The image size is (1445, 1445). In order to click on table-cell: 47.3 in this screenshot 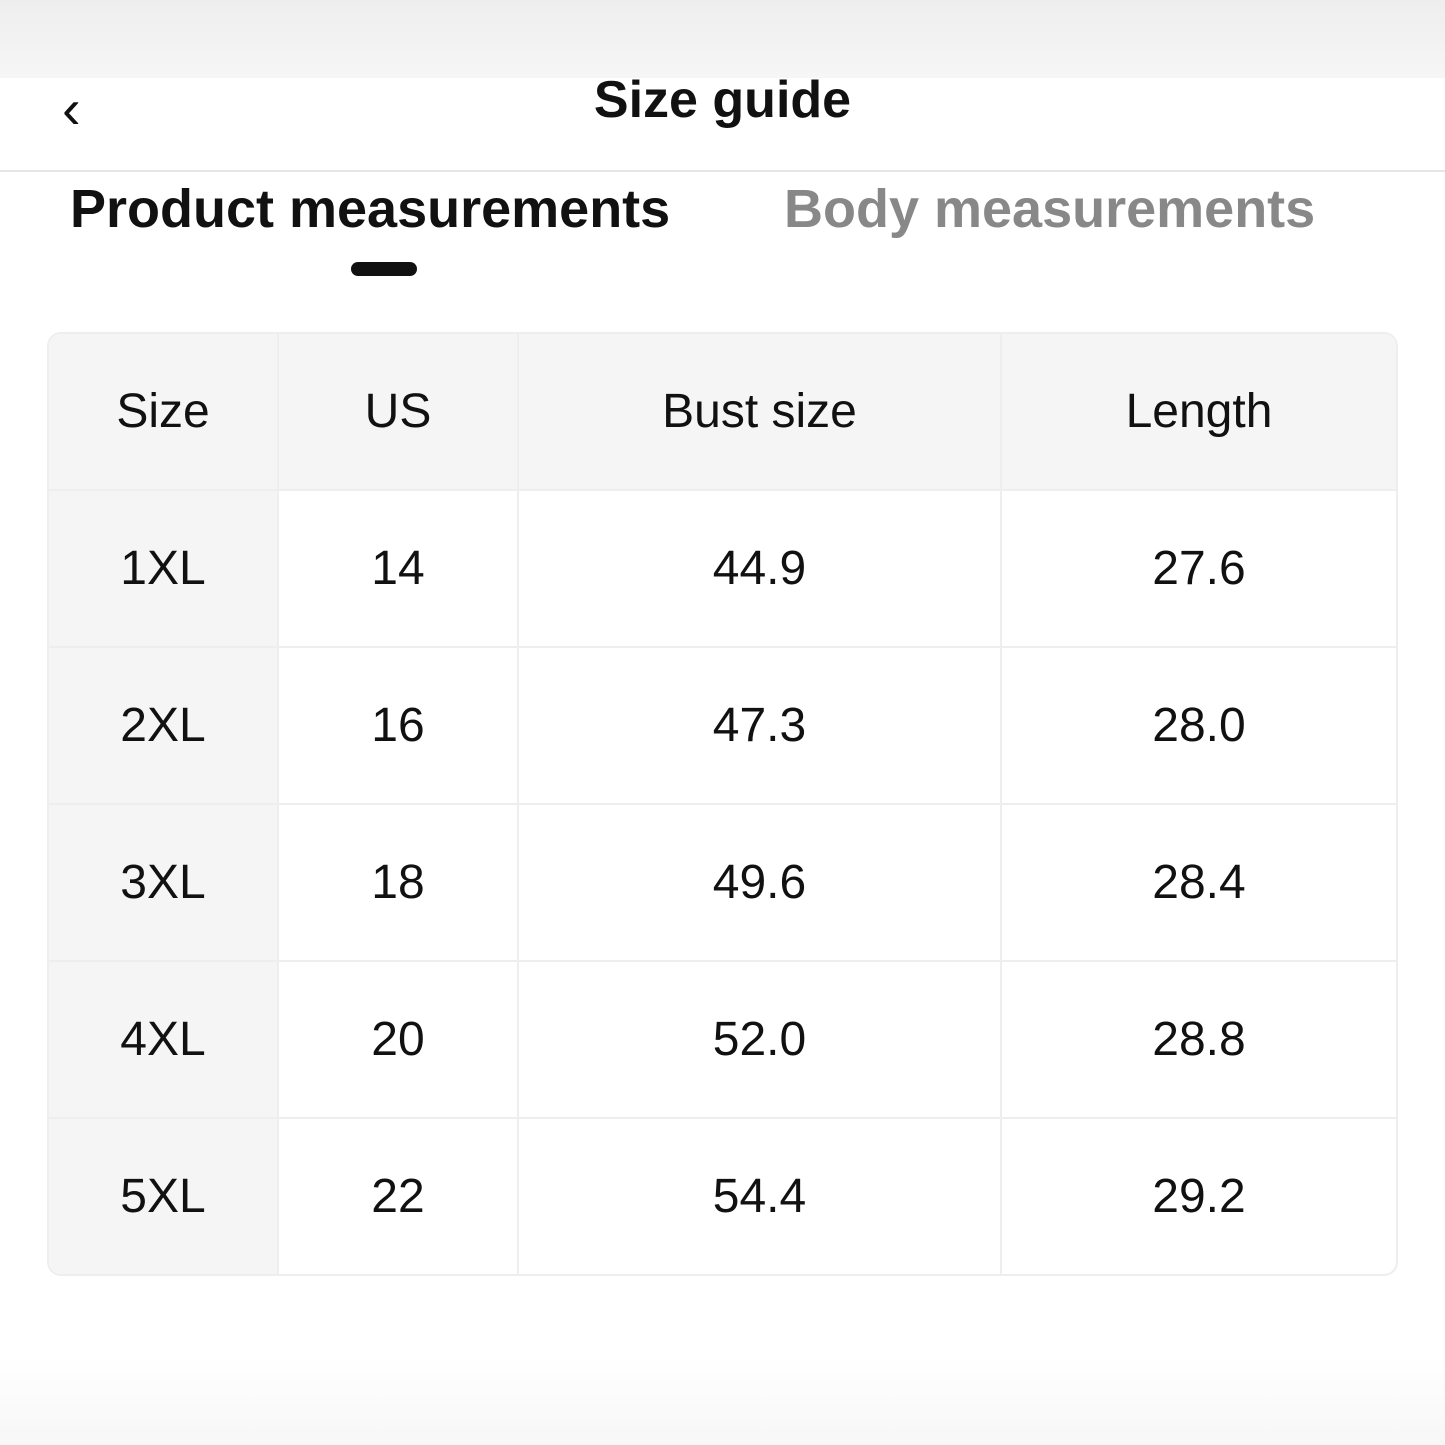, I will do `click(760, 726)`.